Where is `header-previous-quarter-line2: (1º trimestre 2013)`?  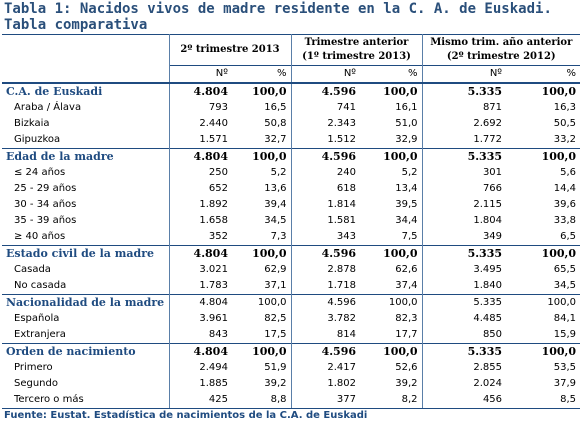
header-previous-quarter-line2: (1º trimestre 2013) is located at coordinates (356, 56).